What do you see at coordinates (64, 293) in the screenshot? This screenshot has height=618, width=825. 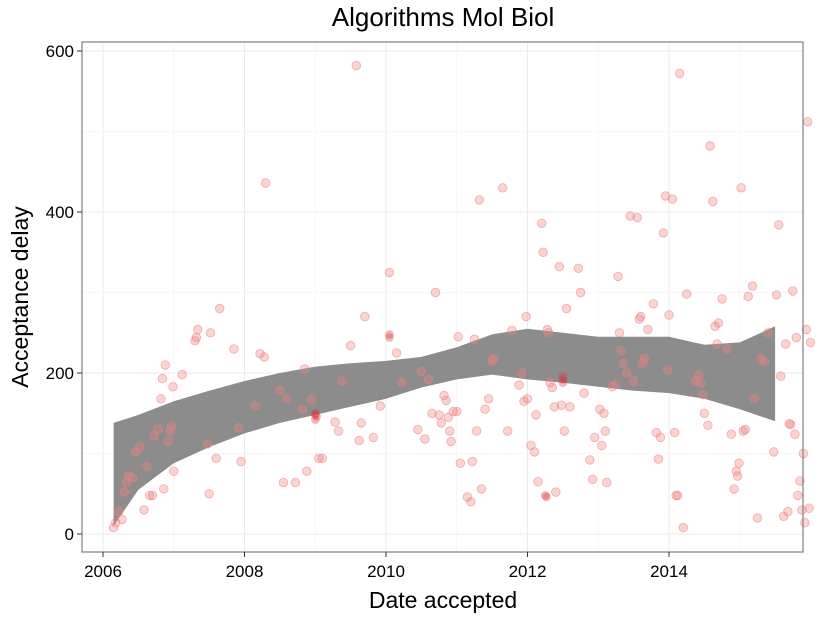 I see `y-axis-ticks: 0 200 400 600` at bounding box center [64, 293].